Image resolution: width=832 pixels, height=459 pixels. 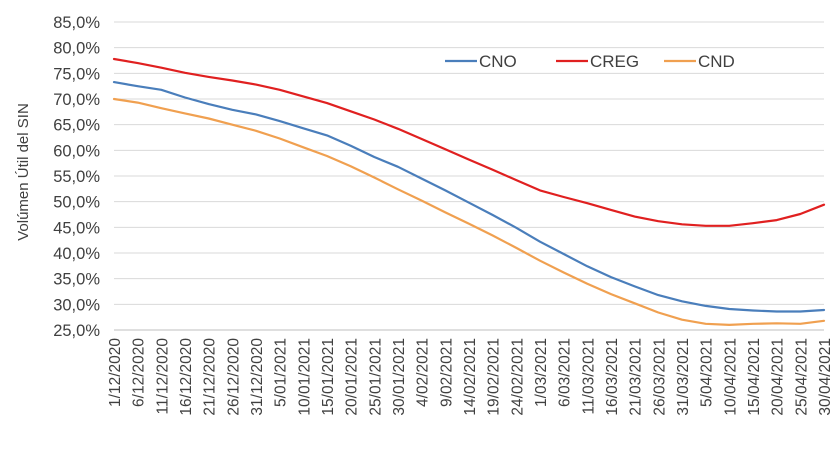 What do you see at coordinates (517, 377) in the screenshot?
I see `x-tick-label: 24/02/2021` at bounding box center [517, 377].